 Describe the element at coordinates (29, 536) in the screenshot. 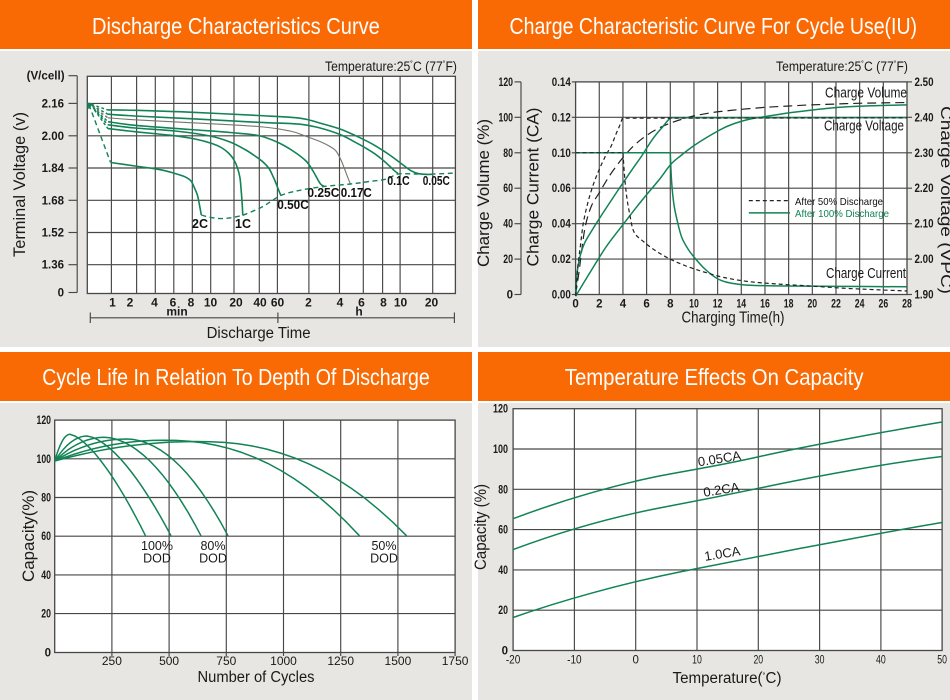

I see `svg-text: Capacity(%)` at that location.